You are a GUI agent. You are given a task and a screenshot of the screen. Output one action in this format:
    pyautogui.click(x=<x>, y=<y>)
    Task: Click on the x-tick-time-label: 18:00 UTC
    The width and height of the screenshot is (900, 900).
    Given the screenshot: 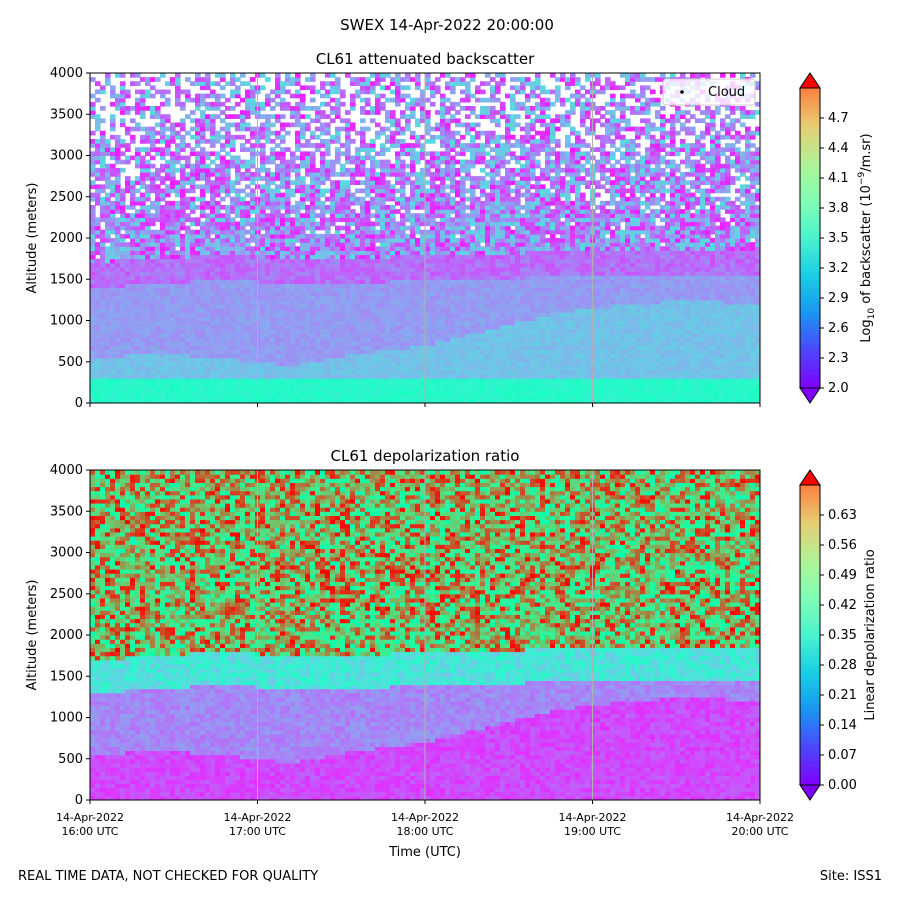 What is the action you would take?
    pyautogui.click(x=424, y=831)
    